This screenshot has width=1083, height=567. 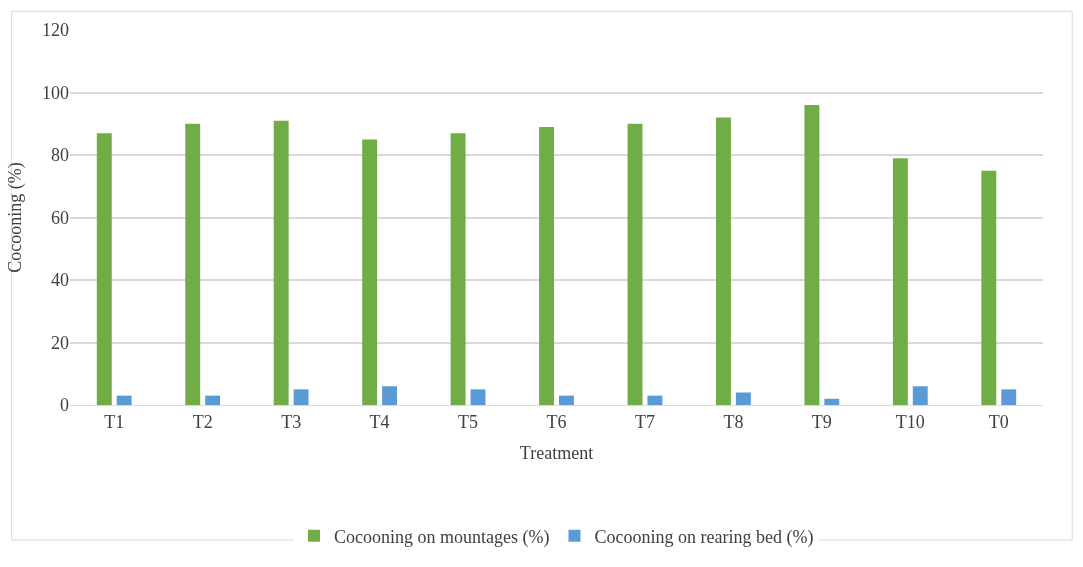 I want to click on y-tick-label: 120, so click(x=55, y=30).